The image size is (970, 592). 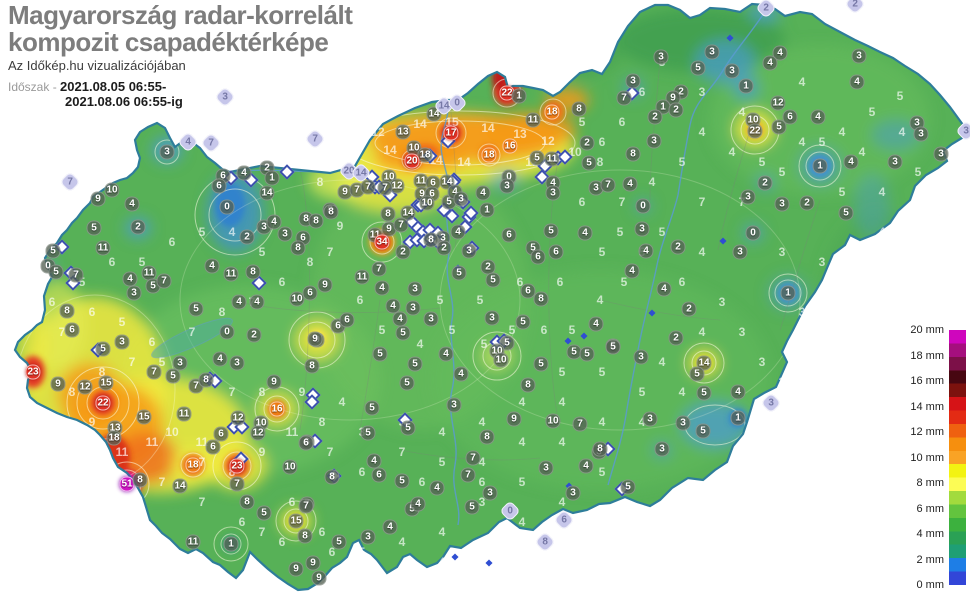 What do you see at coordinates (33, 372) in the screenshot?
I see `station-value-badge: 23` at bounding box center [33, 372].